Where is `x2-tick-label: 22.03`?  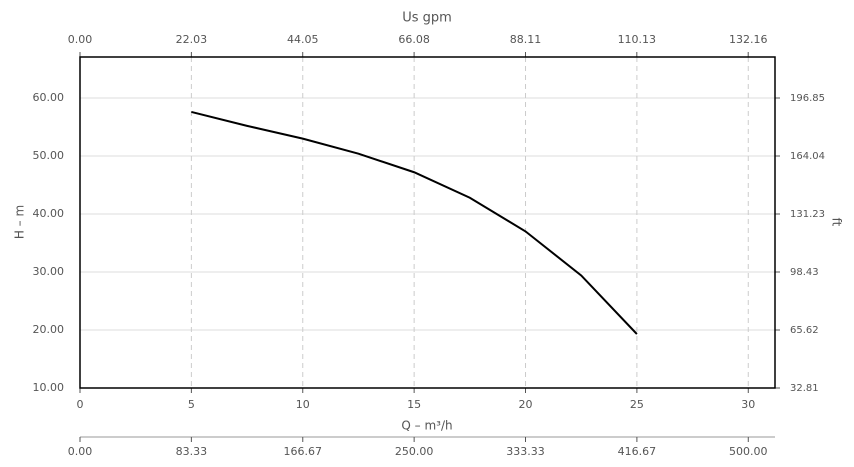 x2-tick-label: 22.03 is located at coordinates (192, 39).